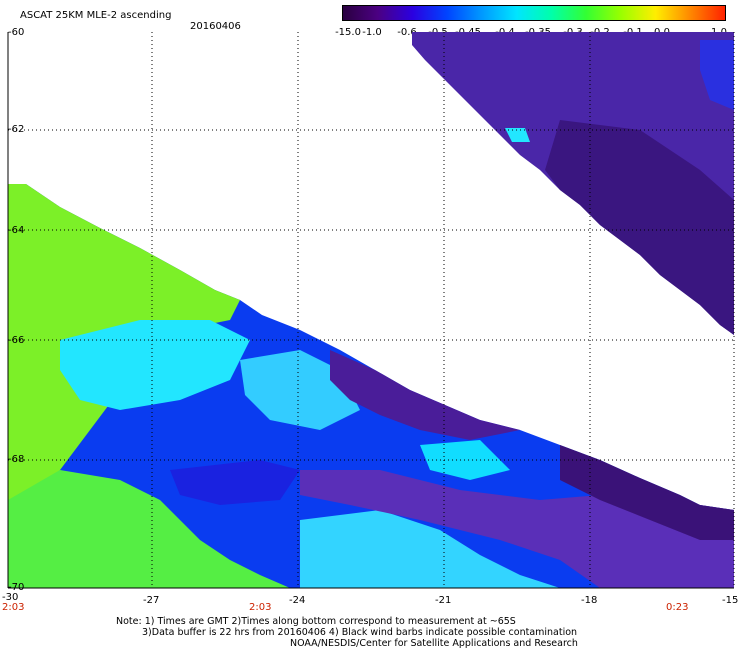 This screenshot has height=650, width=740. I want to click on lon-label: -18, so click(589, 600).